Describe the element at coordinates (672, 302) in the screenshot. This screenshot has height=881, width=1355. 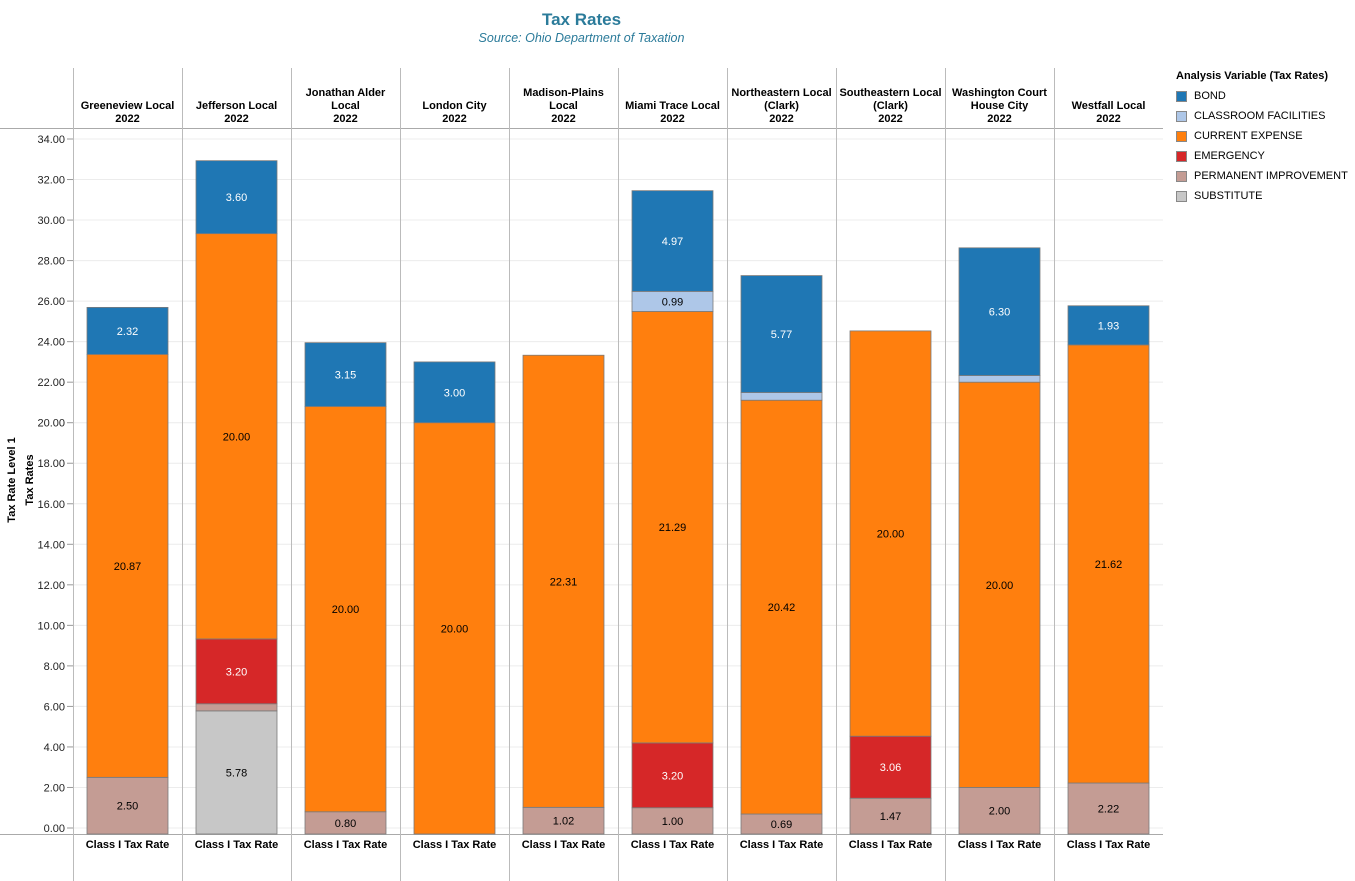
I see `data-label: 0.99` at that location.